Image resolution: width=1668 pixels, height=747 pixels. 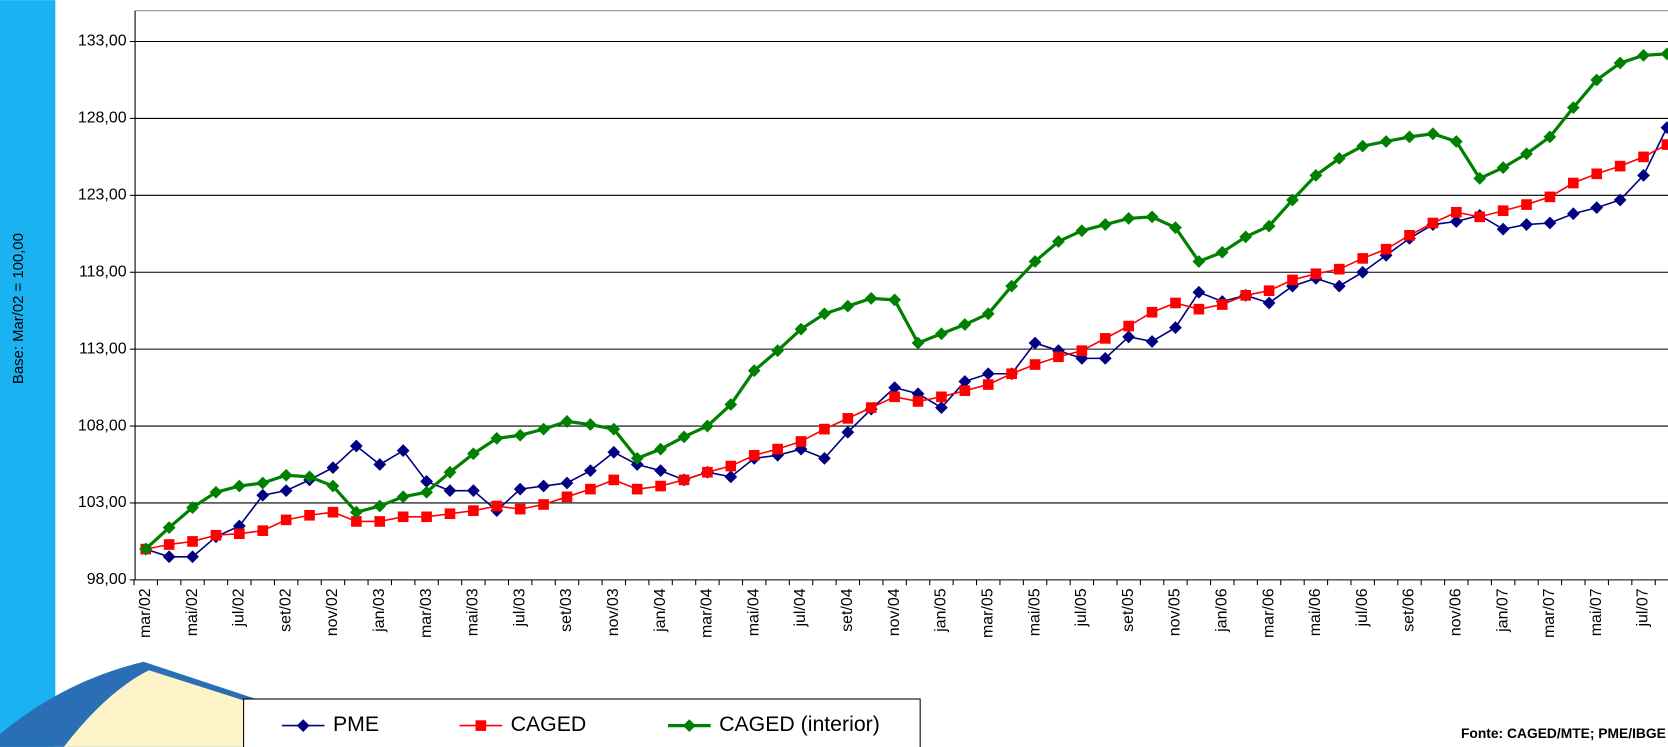 What do you see at coordinates (1409, 610) in the screenshot?
I see `x-tick-label: set/06` at bounding box center [1409, 610].